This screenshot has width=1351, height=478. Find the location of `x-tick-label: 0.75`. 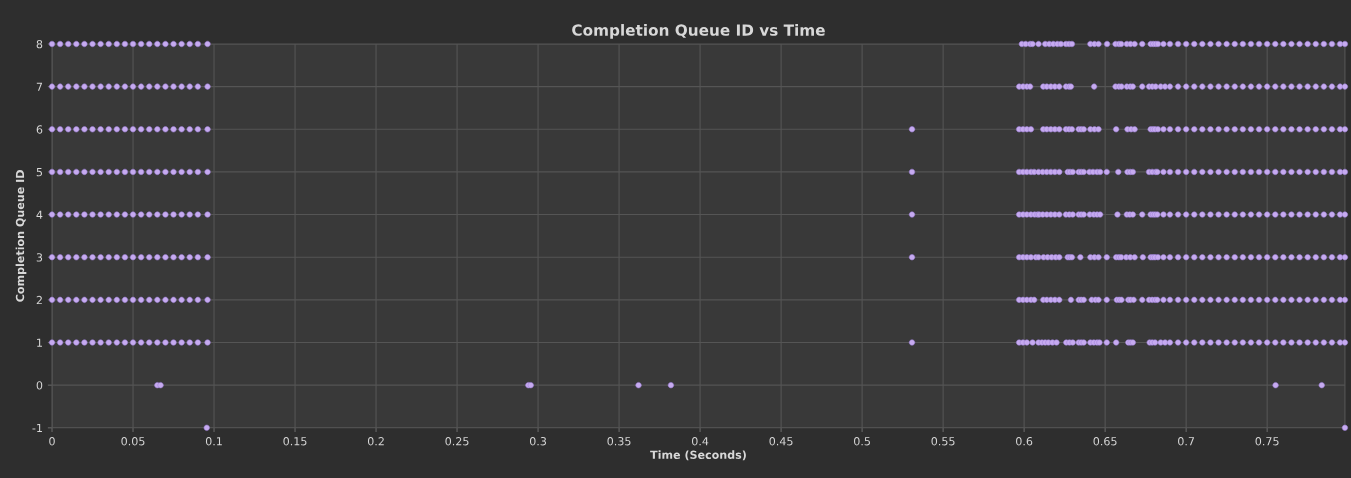

x-tick-label: 0.75 is located at coordinates (1267, 441).